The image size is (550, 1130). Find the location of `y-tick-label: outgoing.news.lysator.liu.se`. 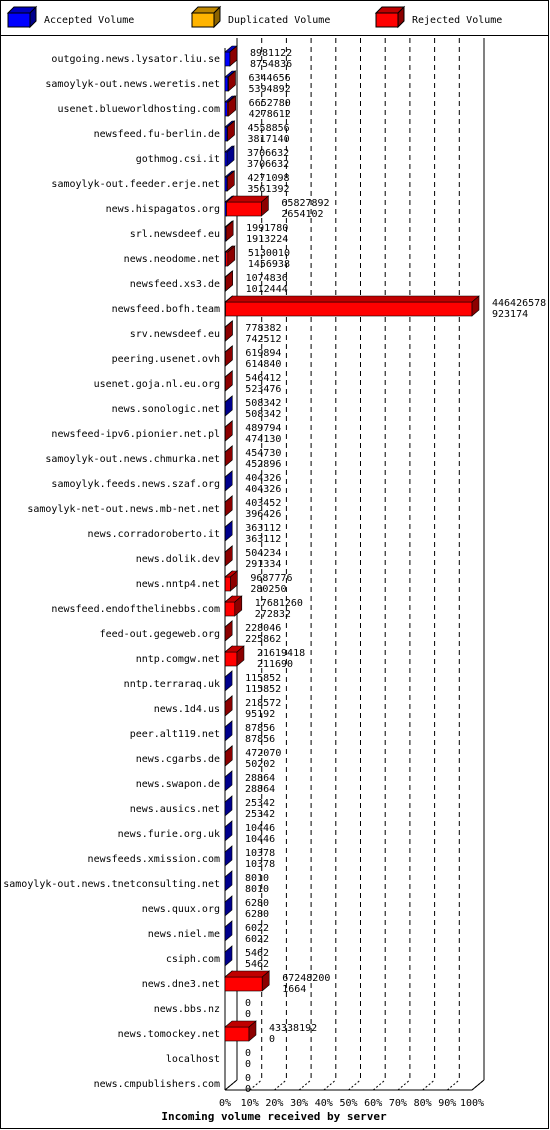

y-tick-label: outgoing.news.lysator.liu.se is located at coordinates (135, 59).